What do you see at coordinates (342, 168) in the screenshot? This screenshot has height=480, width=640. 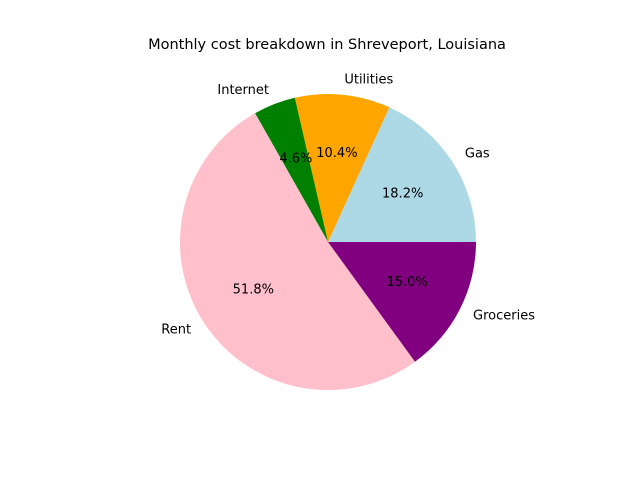 I see `pie-slice-utilities` at bounding box center [342, 168].